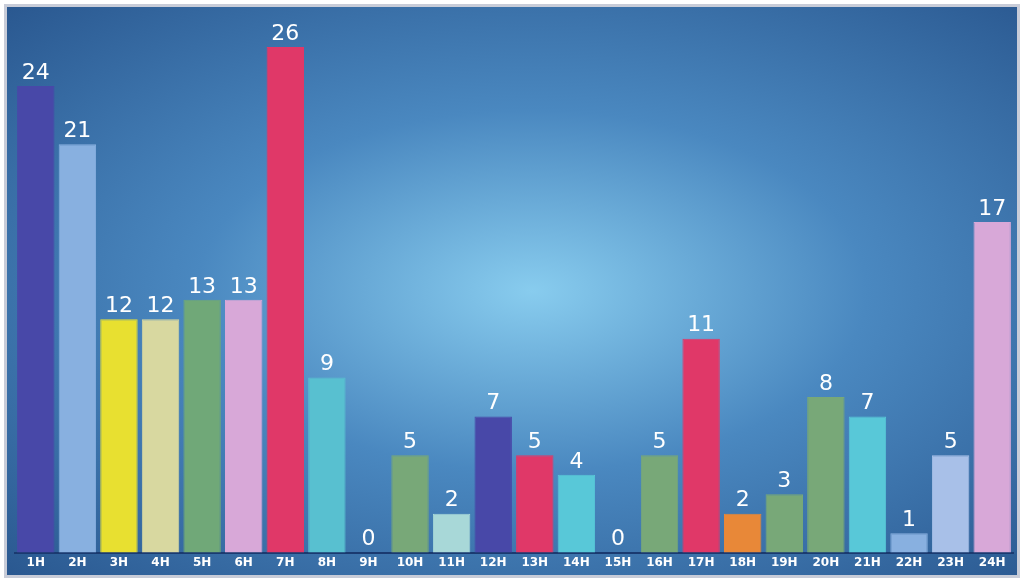 This screenshot has height=582, width=1024. What do you see at coordinates (535, 561) in the screenshot?
I see `x-tick-label: 13H` at bounding box center [535, 561].